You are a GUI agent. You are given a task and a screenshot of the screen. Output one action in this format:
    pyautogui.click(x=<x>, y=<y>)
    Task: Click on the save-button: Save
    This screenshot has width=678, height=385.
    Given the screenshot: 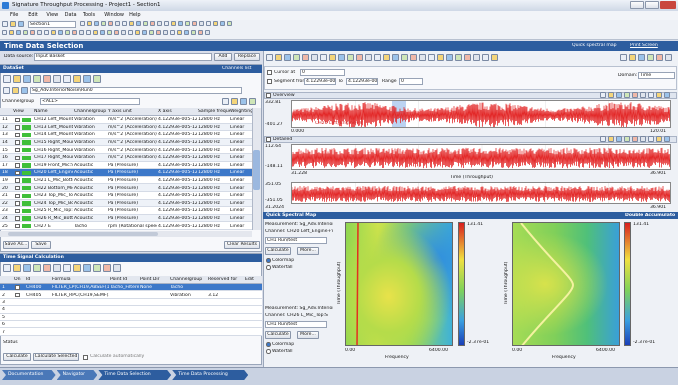 What is the action you would take?
    pyautogui.click(x=41, y=245)
    